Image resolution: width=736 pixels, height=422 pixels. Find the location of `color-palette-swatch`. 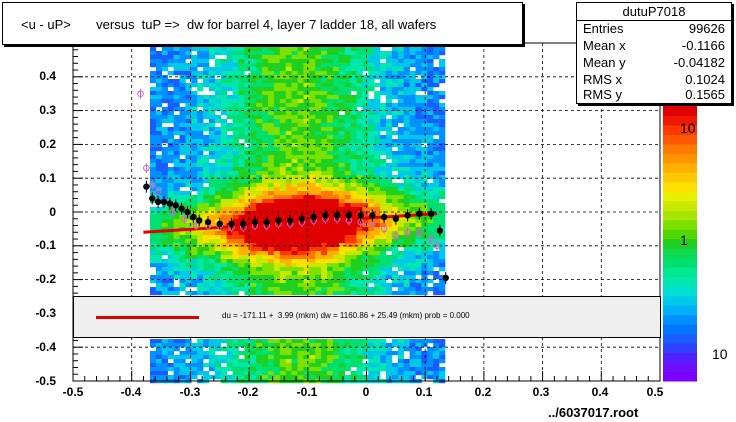

color-palette-swatch is located at coordinates (680, 215).